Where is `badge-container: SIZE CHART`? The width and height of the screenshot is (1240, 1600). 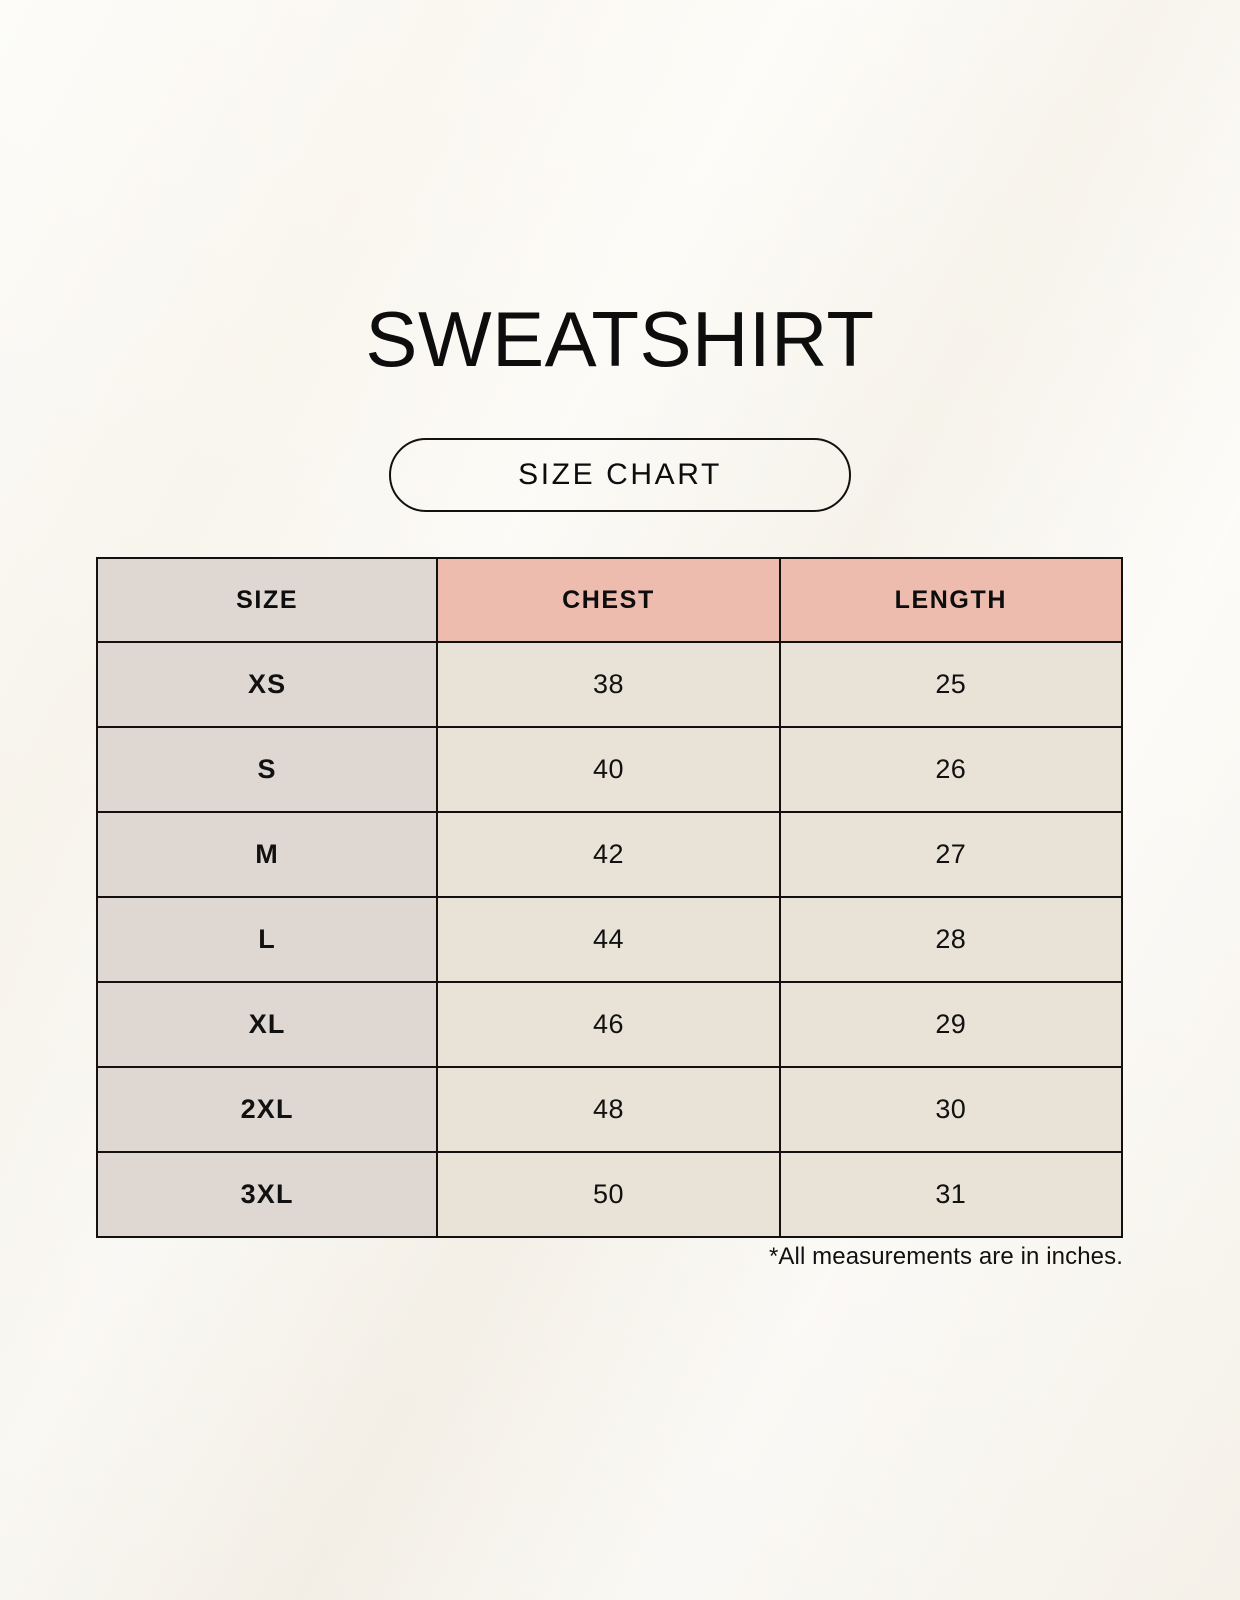
badge-container: SIZE CHART is located at coordinates (620, 475).